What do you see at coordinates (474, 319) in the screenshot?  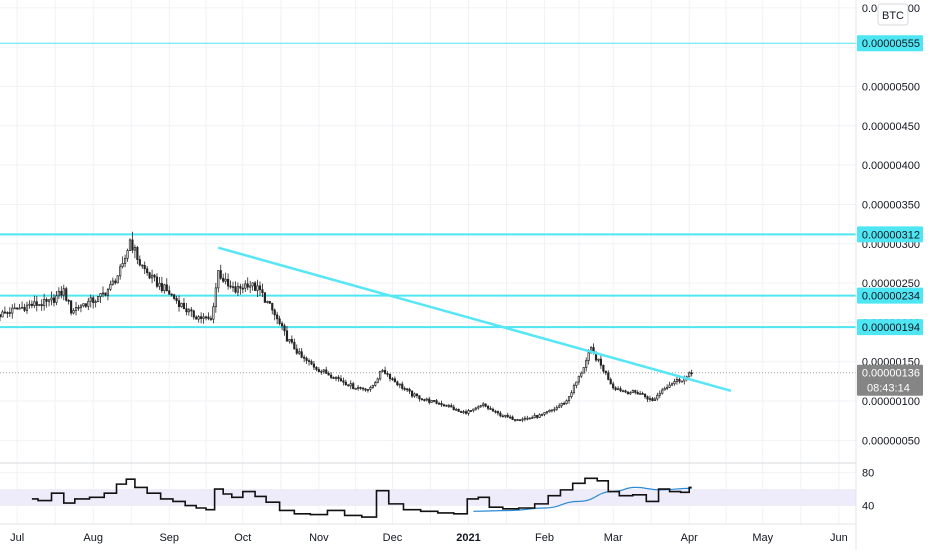 I see `trendline` at bounding box center [474, 319].